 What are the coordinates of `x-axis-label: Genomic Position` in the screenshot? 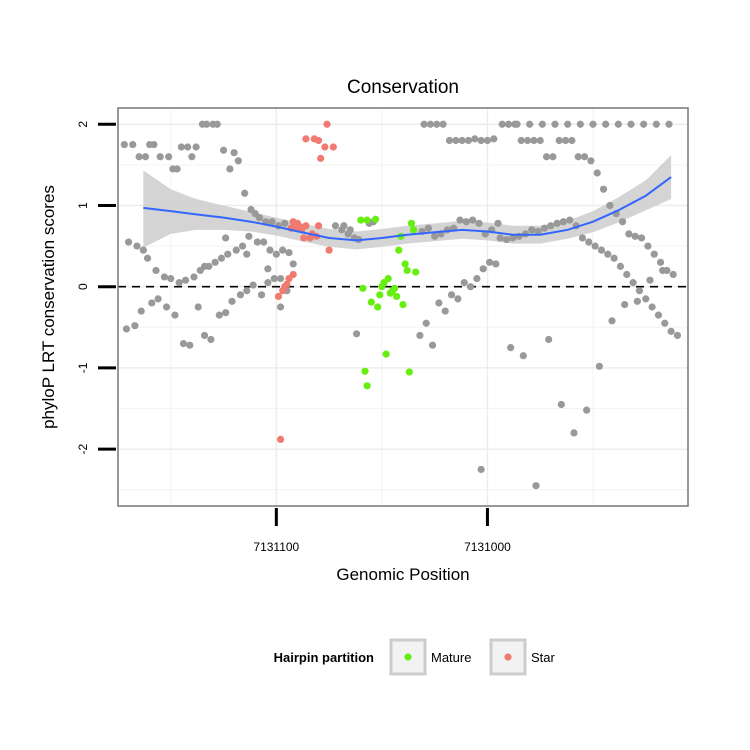 It's located at (402, 574).